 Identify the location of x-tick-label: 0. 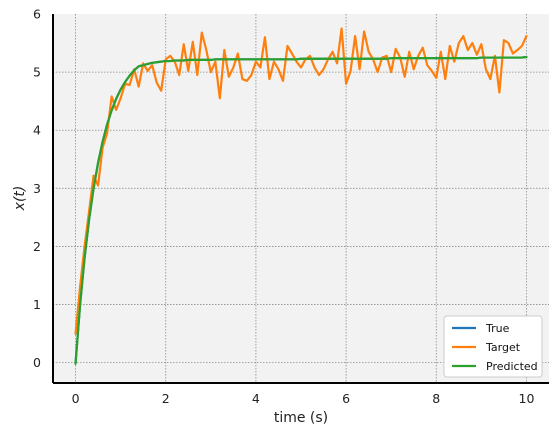
(76, 398).